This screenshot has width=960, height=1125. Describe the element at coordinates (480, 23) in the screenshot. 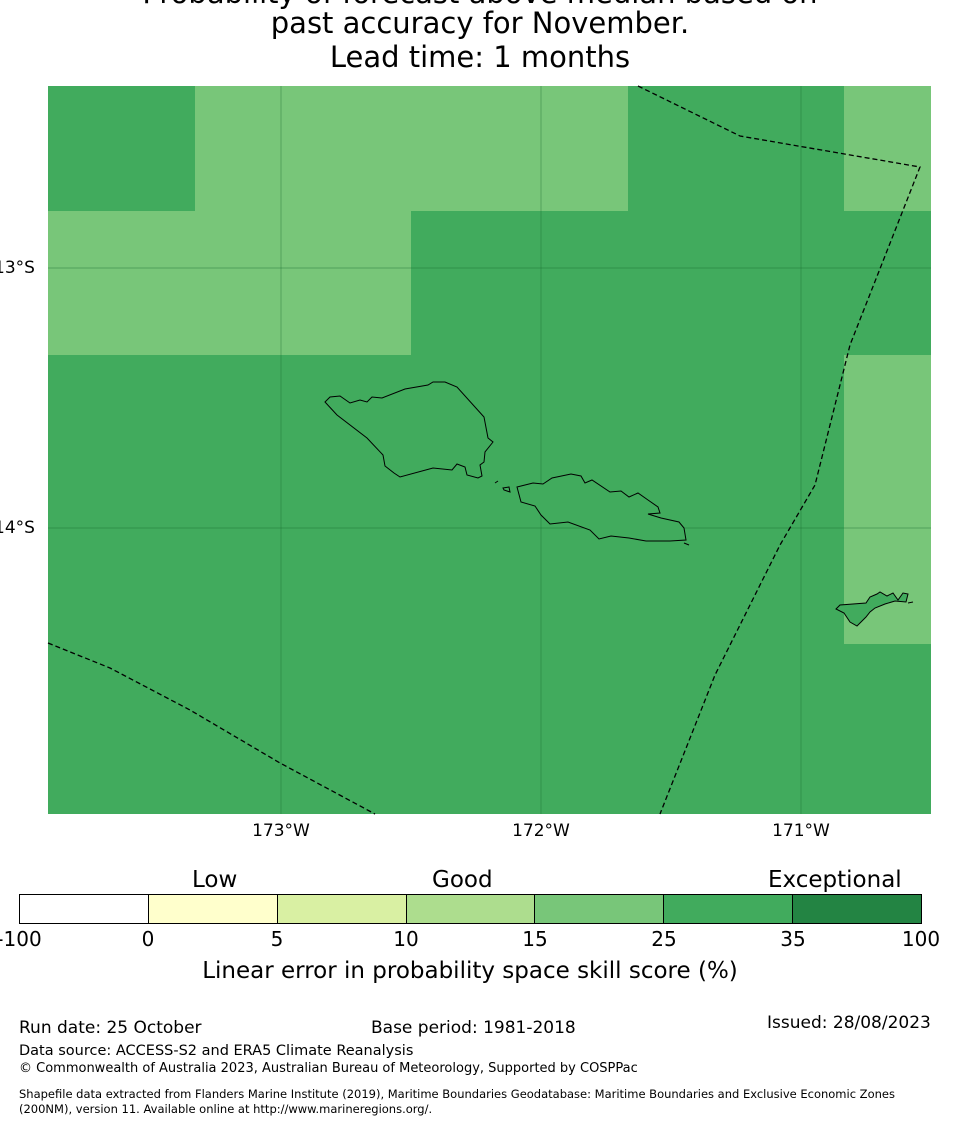

I see `map-title-line-2: past accuracy for November.` at that location.